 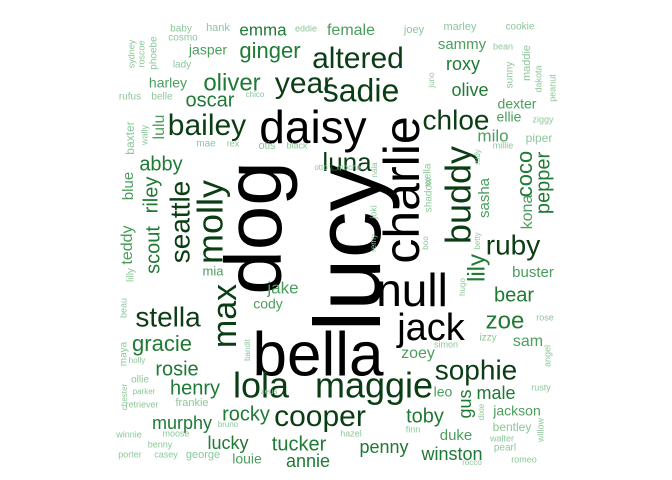 I want to click on word-winston: winston, so click(x=451, y=454).